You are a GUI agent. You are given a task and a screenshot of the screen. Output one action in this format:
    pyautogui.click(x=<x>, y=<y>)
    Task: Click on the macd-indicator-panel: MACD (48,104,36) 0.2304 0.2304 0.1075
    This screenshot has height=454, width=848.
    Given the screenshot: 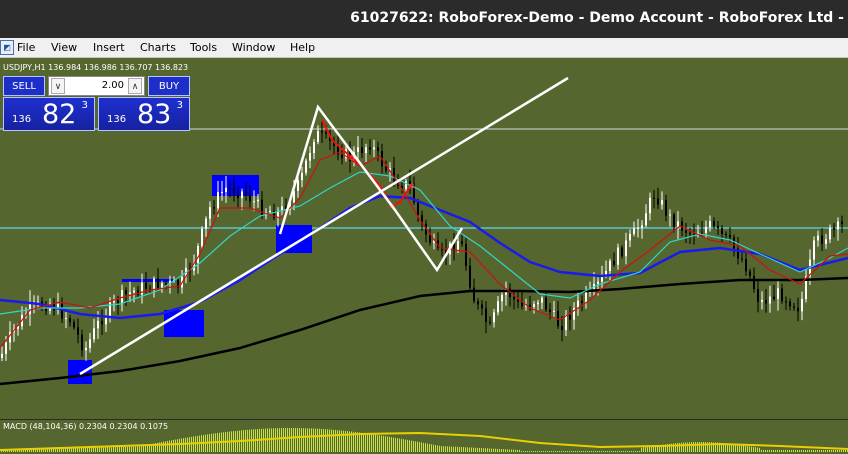 What is the action you would take?
    pyautogui.click(x=424, y=436)
    